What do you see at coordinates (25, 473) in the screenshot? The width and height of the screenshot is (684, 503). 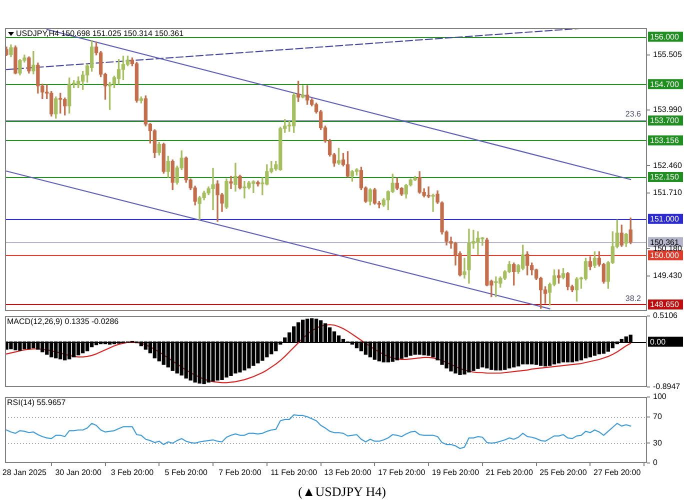 I see `x-tick-label: 28 Jan 2025` at bounding box center [25, 473].